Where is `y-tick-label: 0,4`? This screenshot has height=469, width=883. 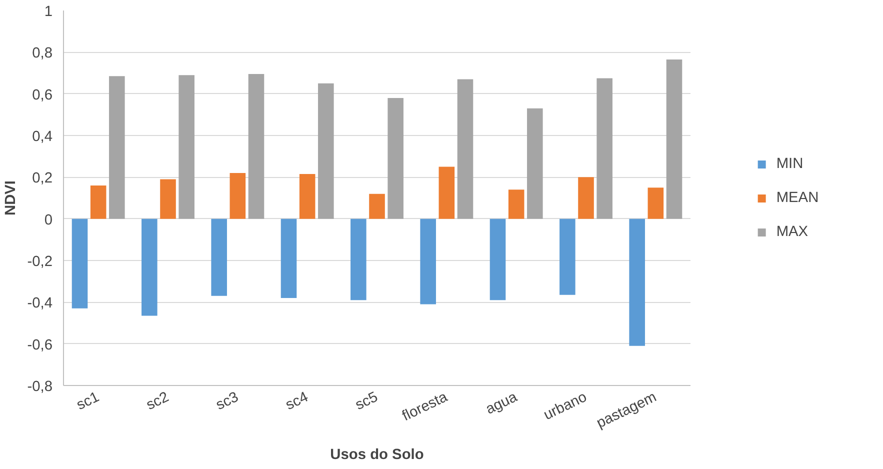 y-tick-label: 0,4 is located at coordinates (42, 137).